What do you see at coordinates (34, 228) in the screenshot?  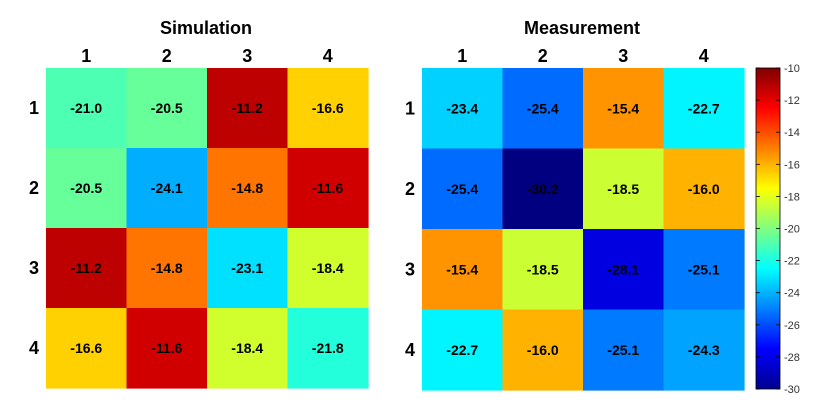 I see `simulation-y-ticks: 1 2 3 4` at bounding box center [34, 228].